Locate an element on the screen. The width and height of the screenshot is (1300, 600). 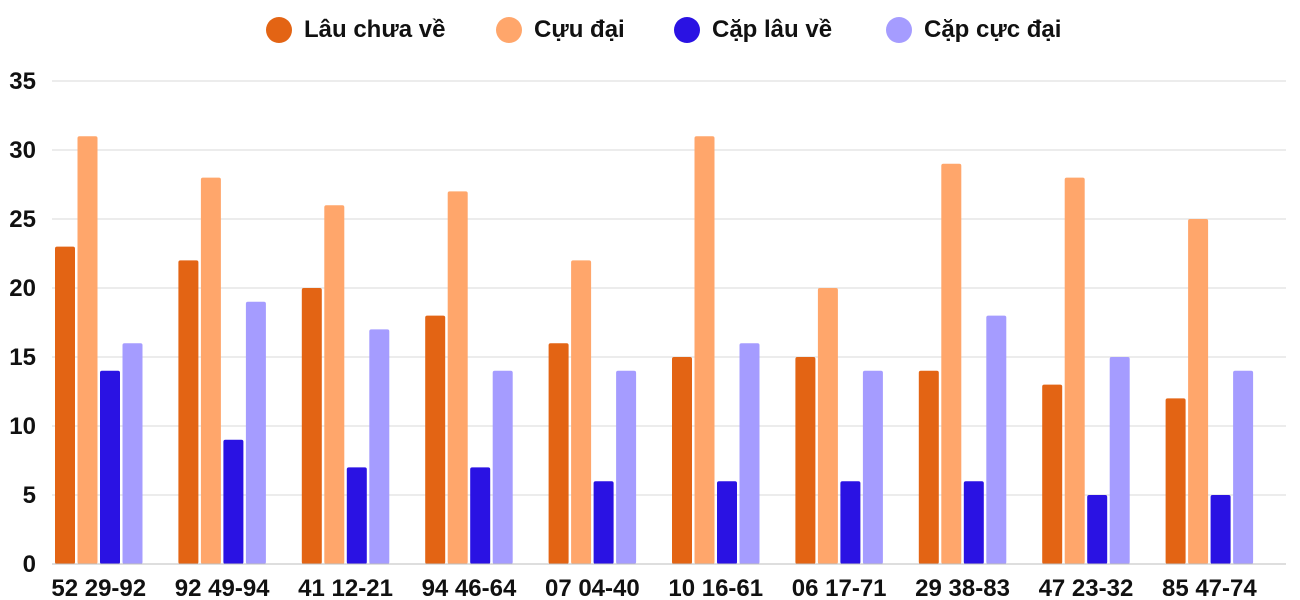
bar-lâu-chưa-về-6 is located at coordinates (805, 460).